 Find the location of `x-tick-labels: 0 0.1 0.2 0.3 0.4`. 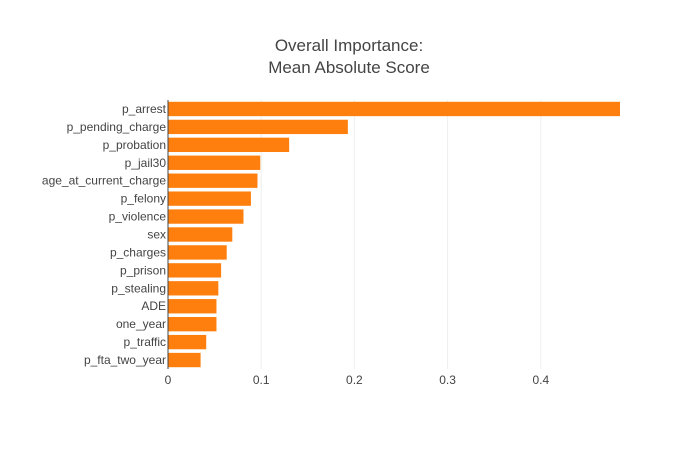

x-tick-labels: 0 0.1 0.2 0.3 0.4 is located at coordinates (357, 380).